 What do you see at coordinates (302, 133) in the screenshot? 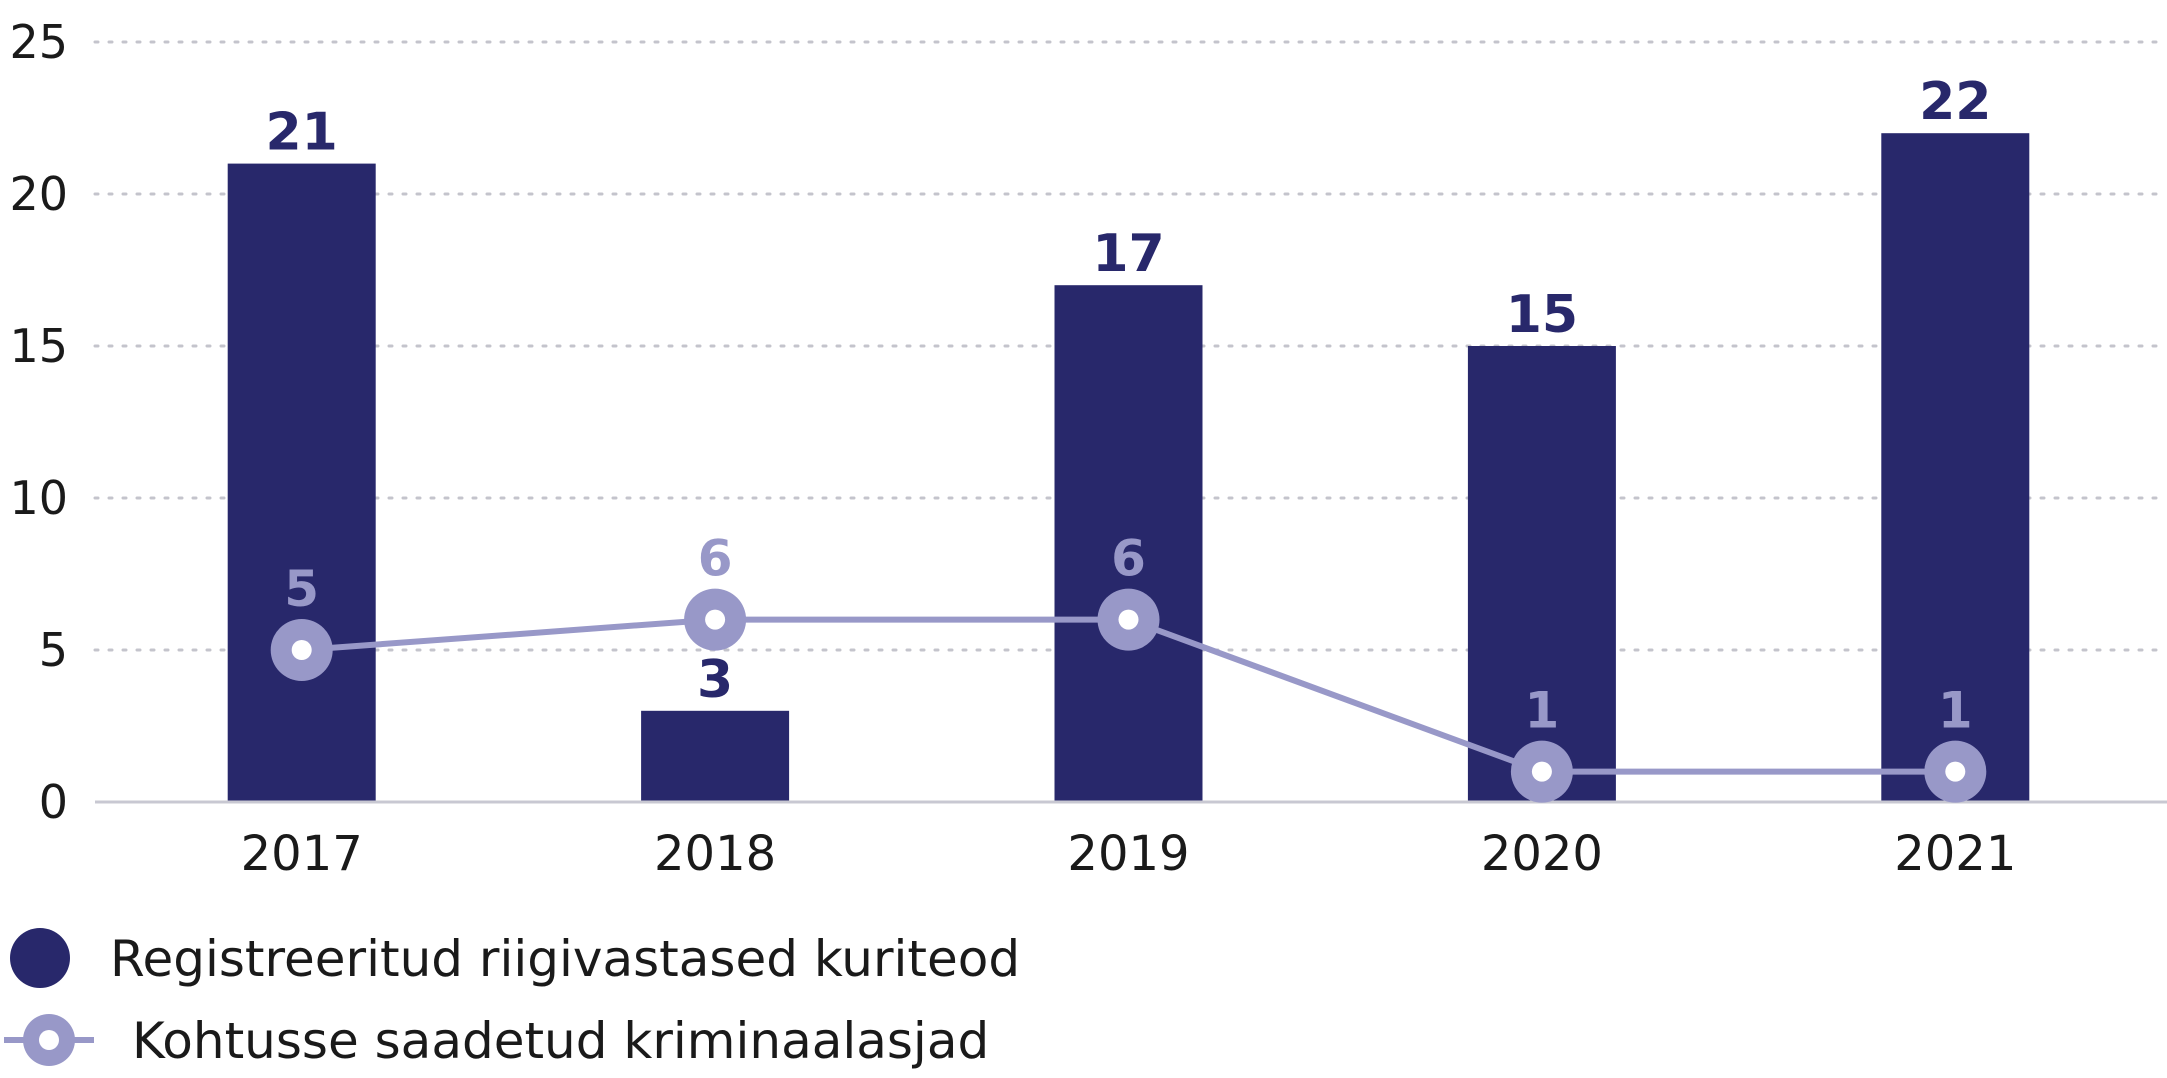
I see `bar-value-label: 21` at bounding box center [302, 133].